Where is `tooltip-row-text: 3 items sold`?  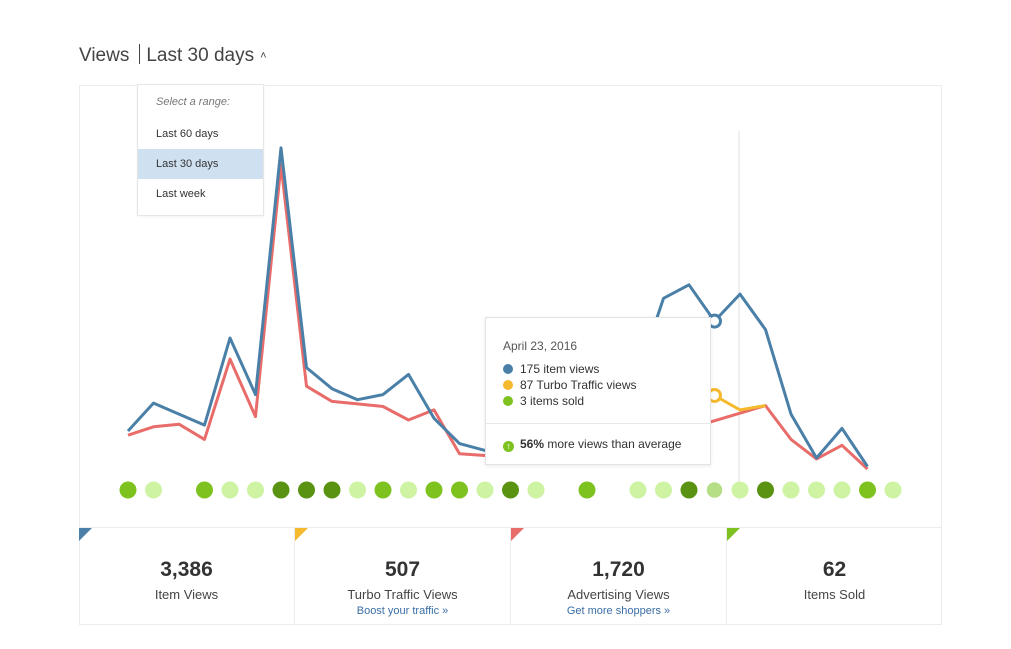 tooltip-row-text: 3 items sold is located at coordinates (552, 401).